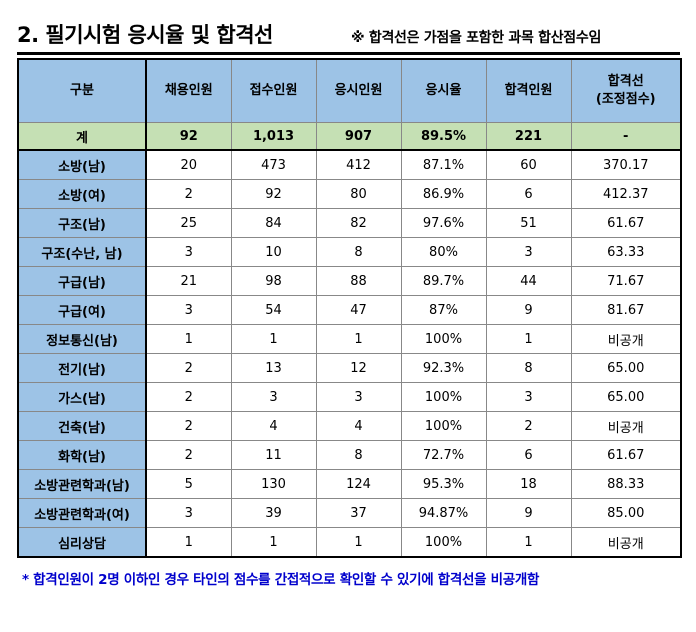 The height and width of the screenshot is (632, 696). What do you see at coordinates (82, 164) in the screenshot?
I see `row-label: 소방(남)` at bounding box center [82, 164].